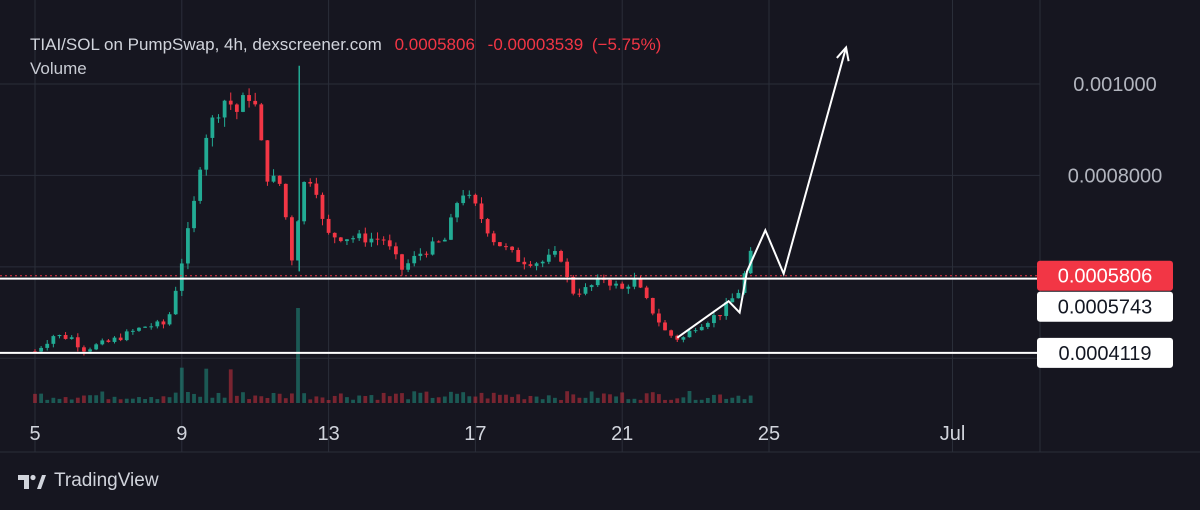 The height and width of the screenshot is (510, 1200). What do you see at coordinates (32, 481) in the screenshot?
I see `tradingview-logo-icon` at bounding box center [32, 481].